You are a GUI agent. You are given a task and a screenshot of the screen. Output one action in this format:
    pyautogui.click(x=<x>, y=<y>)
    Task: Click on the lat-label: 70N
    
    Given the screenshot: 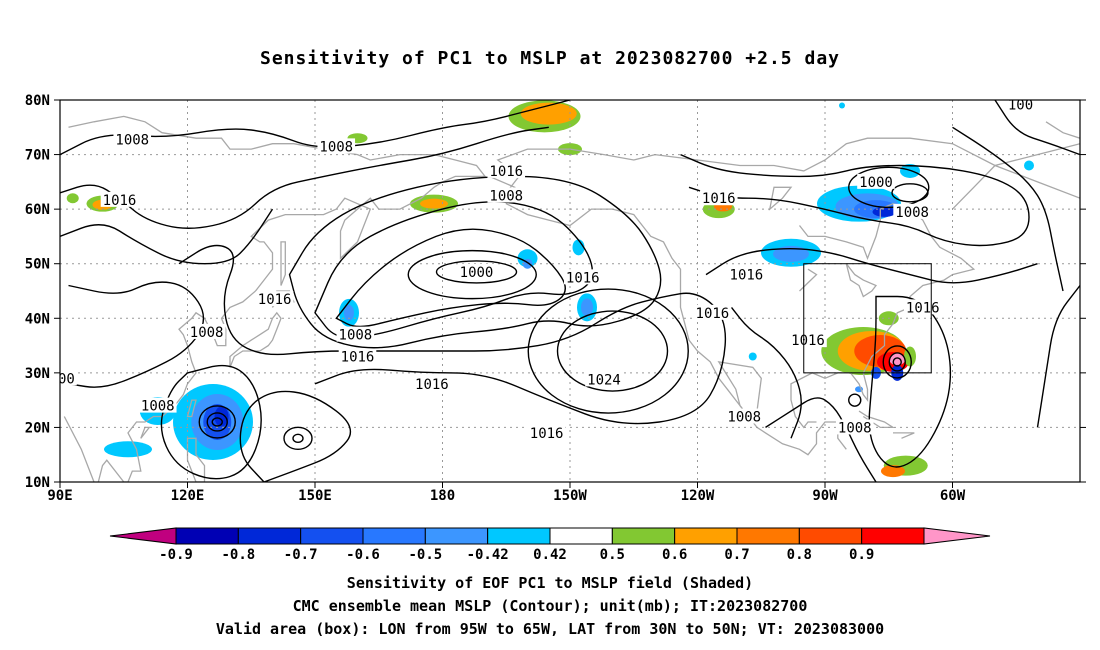 What is the action you would take?
    pyautogui.click(x=37, y=156)
    